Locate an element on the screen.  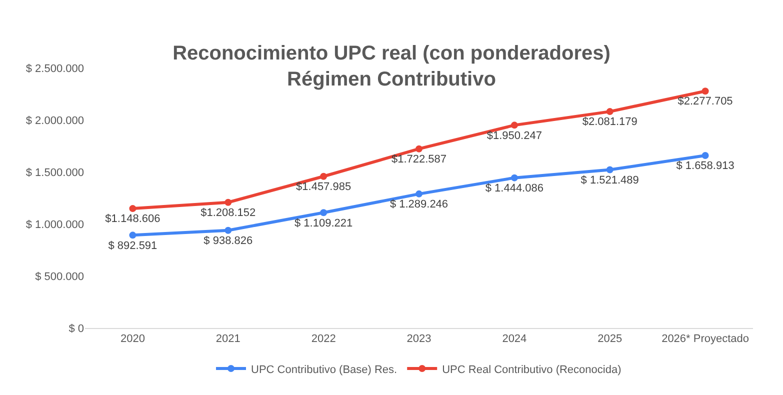
x-tick-label: 2022 is located at coordinates (323, 339).